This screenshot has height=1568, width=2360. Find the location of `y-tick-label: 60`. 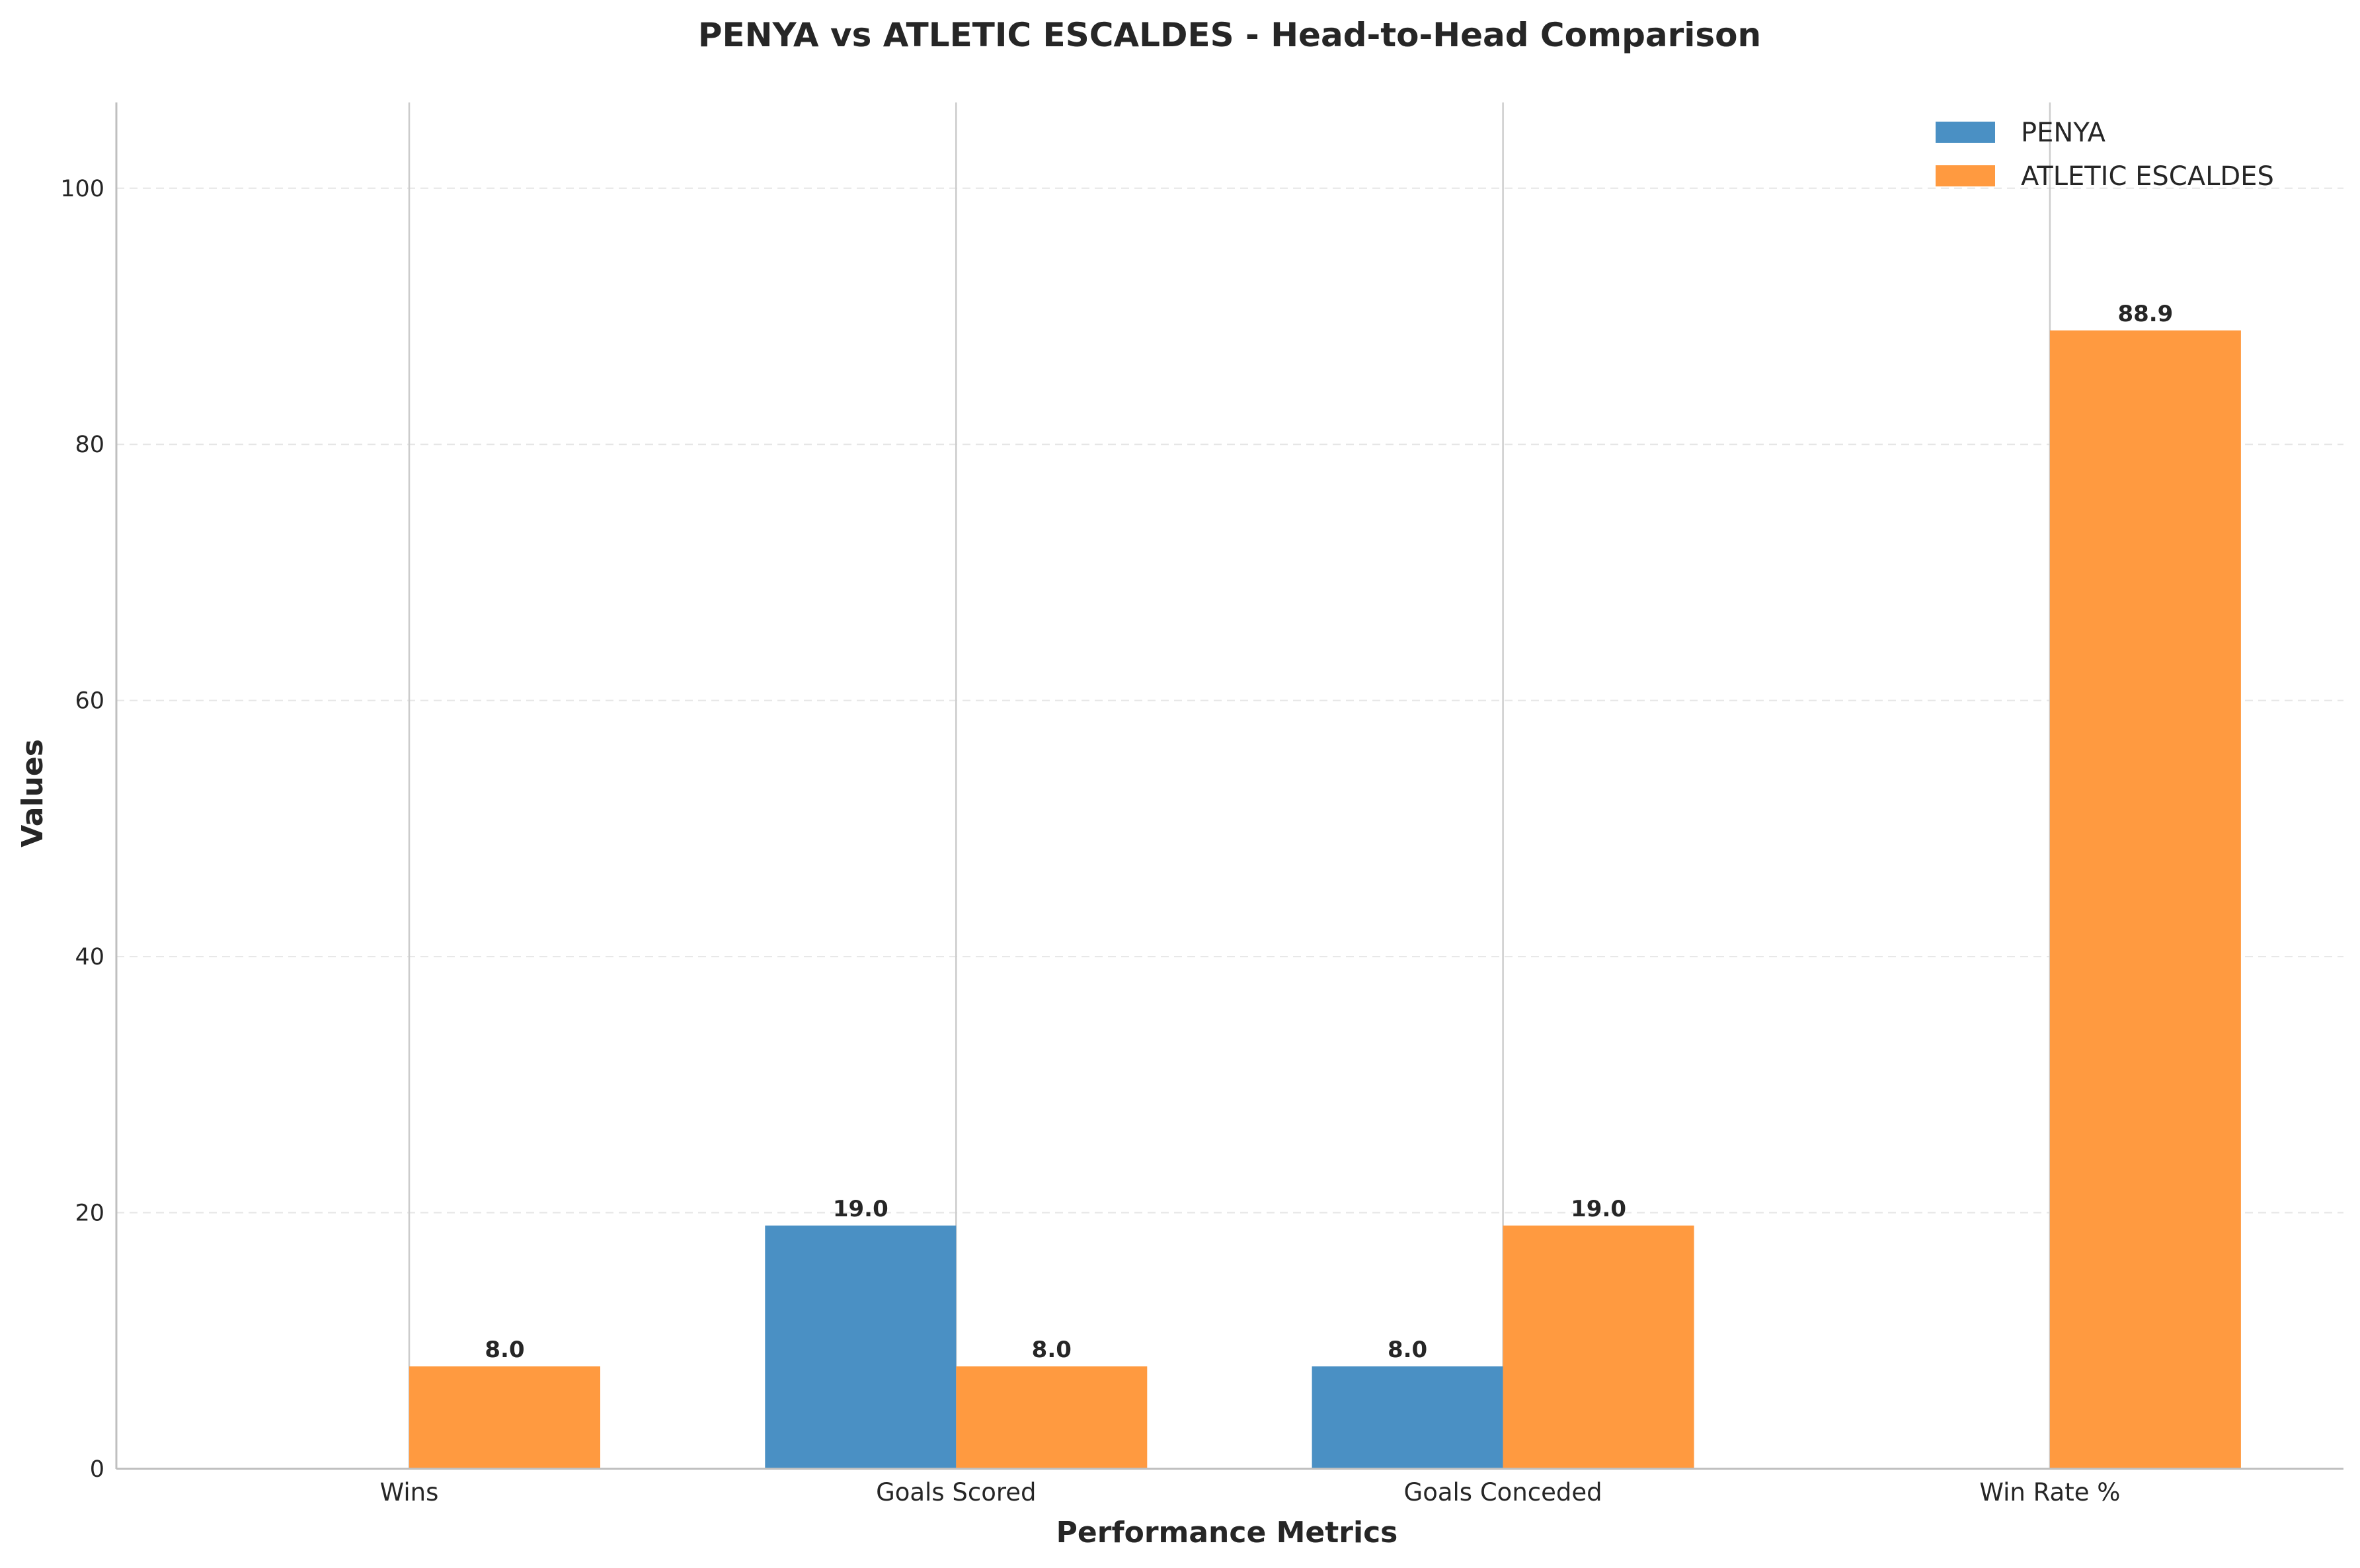

y-tick-label: 60 is located at coordinates (89, 701).